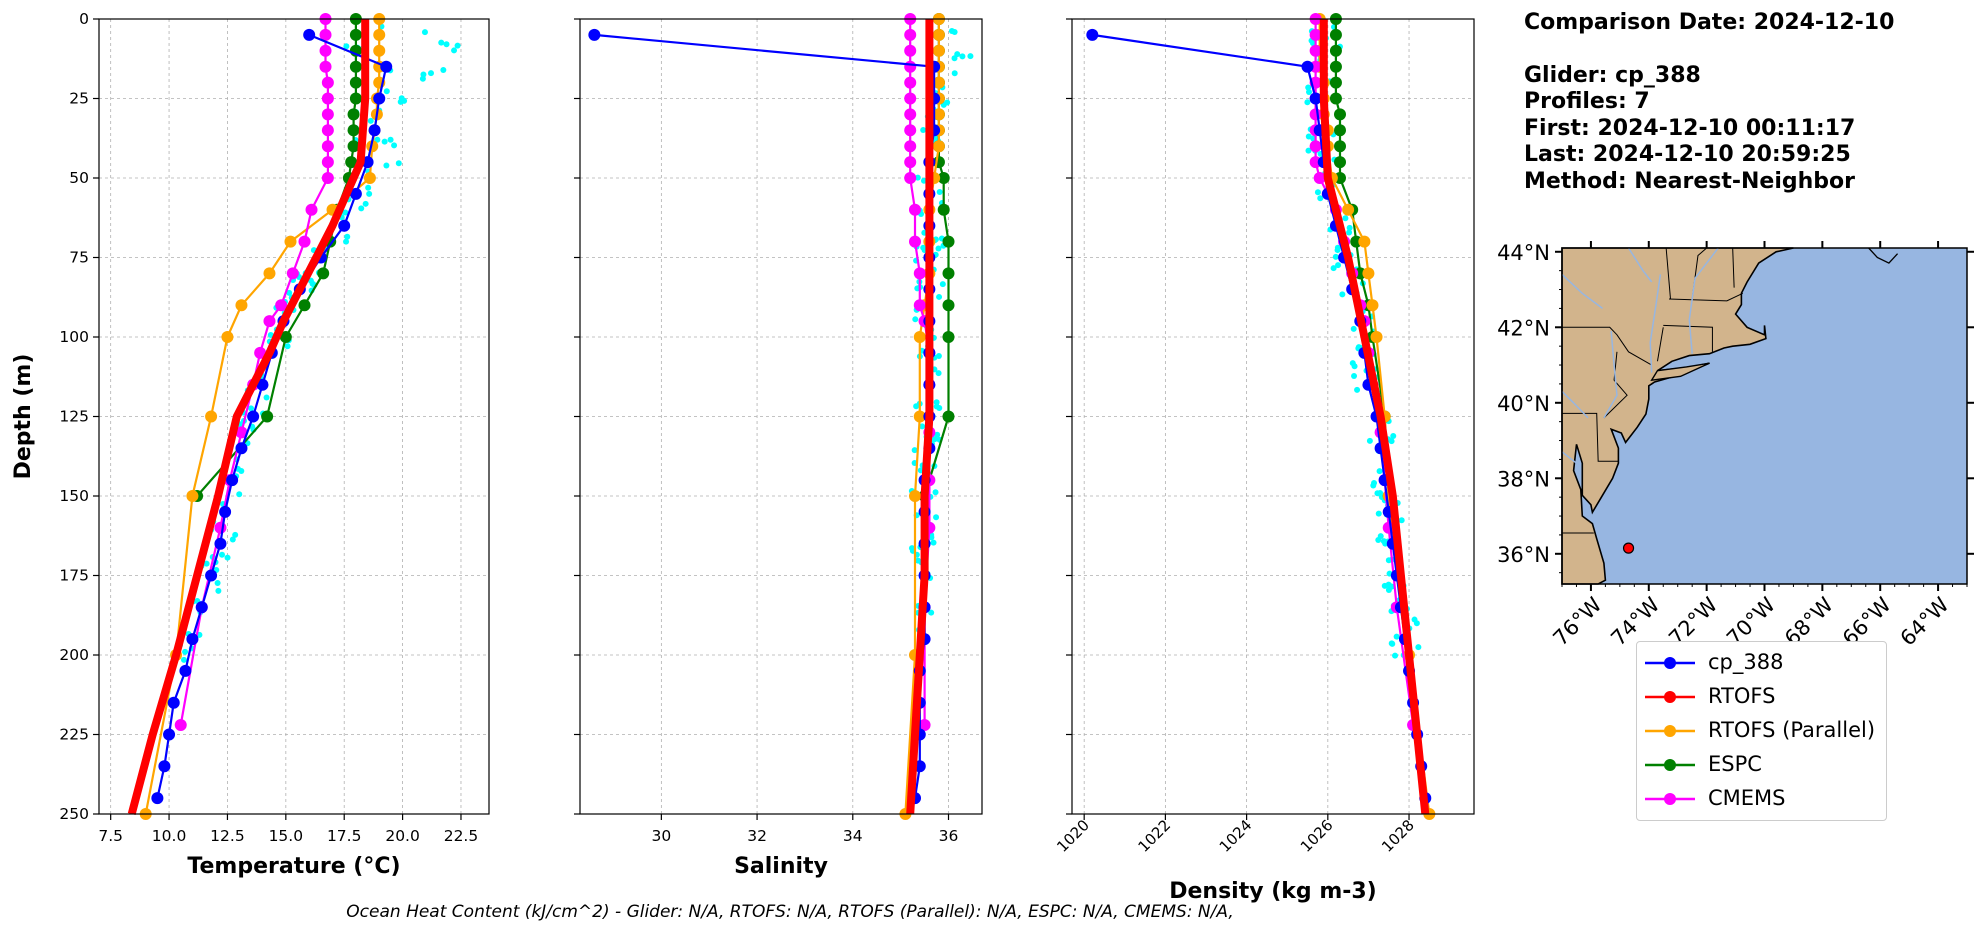  What do you see at coordinates (1577, 621) in the screenshot?
I see `map-lon-label: 76°W` at bounding box center [1577, 621].